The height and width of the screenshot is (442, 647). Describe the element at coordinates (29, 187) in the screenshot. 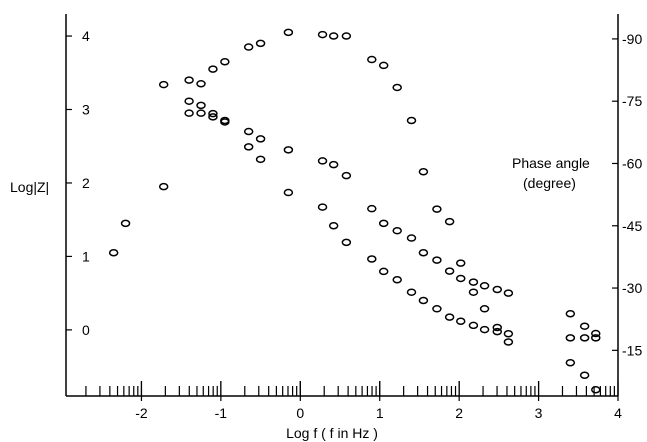

I see `left-y-axis-label: Log|Z|` at that location.